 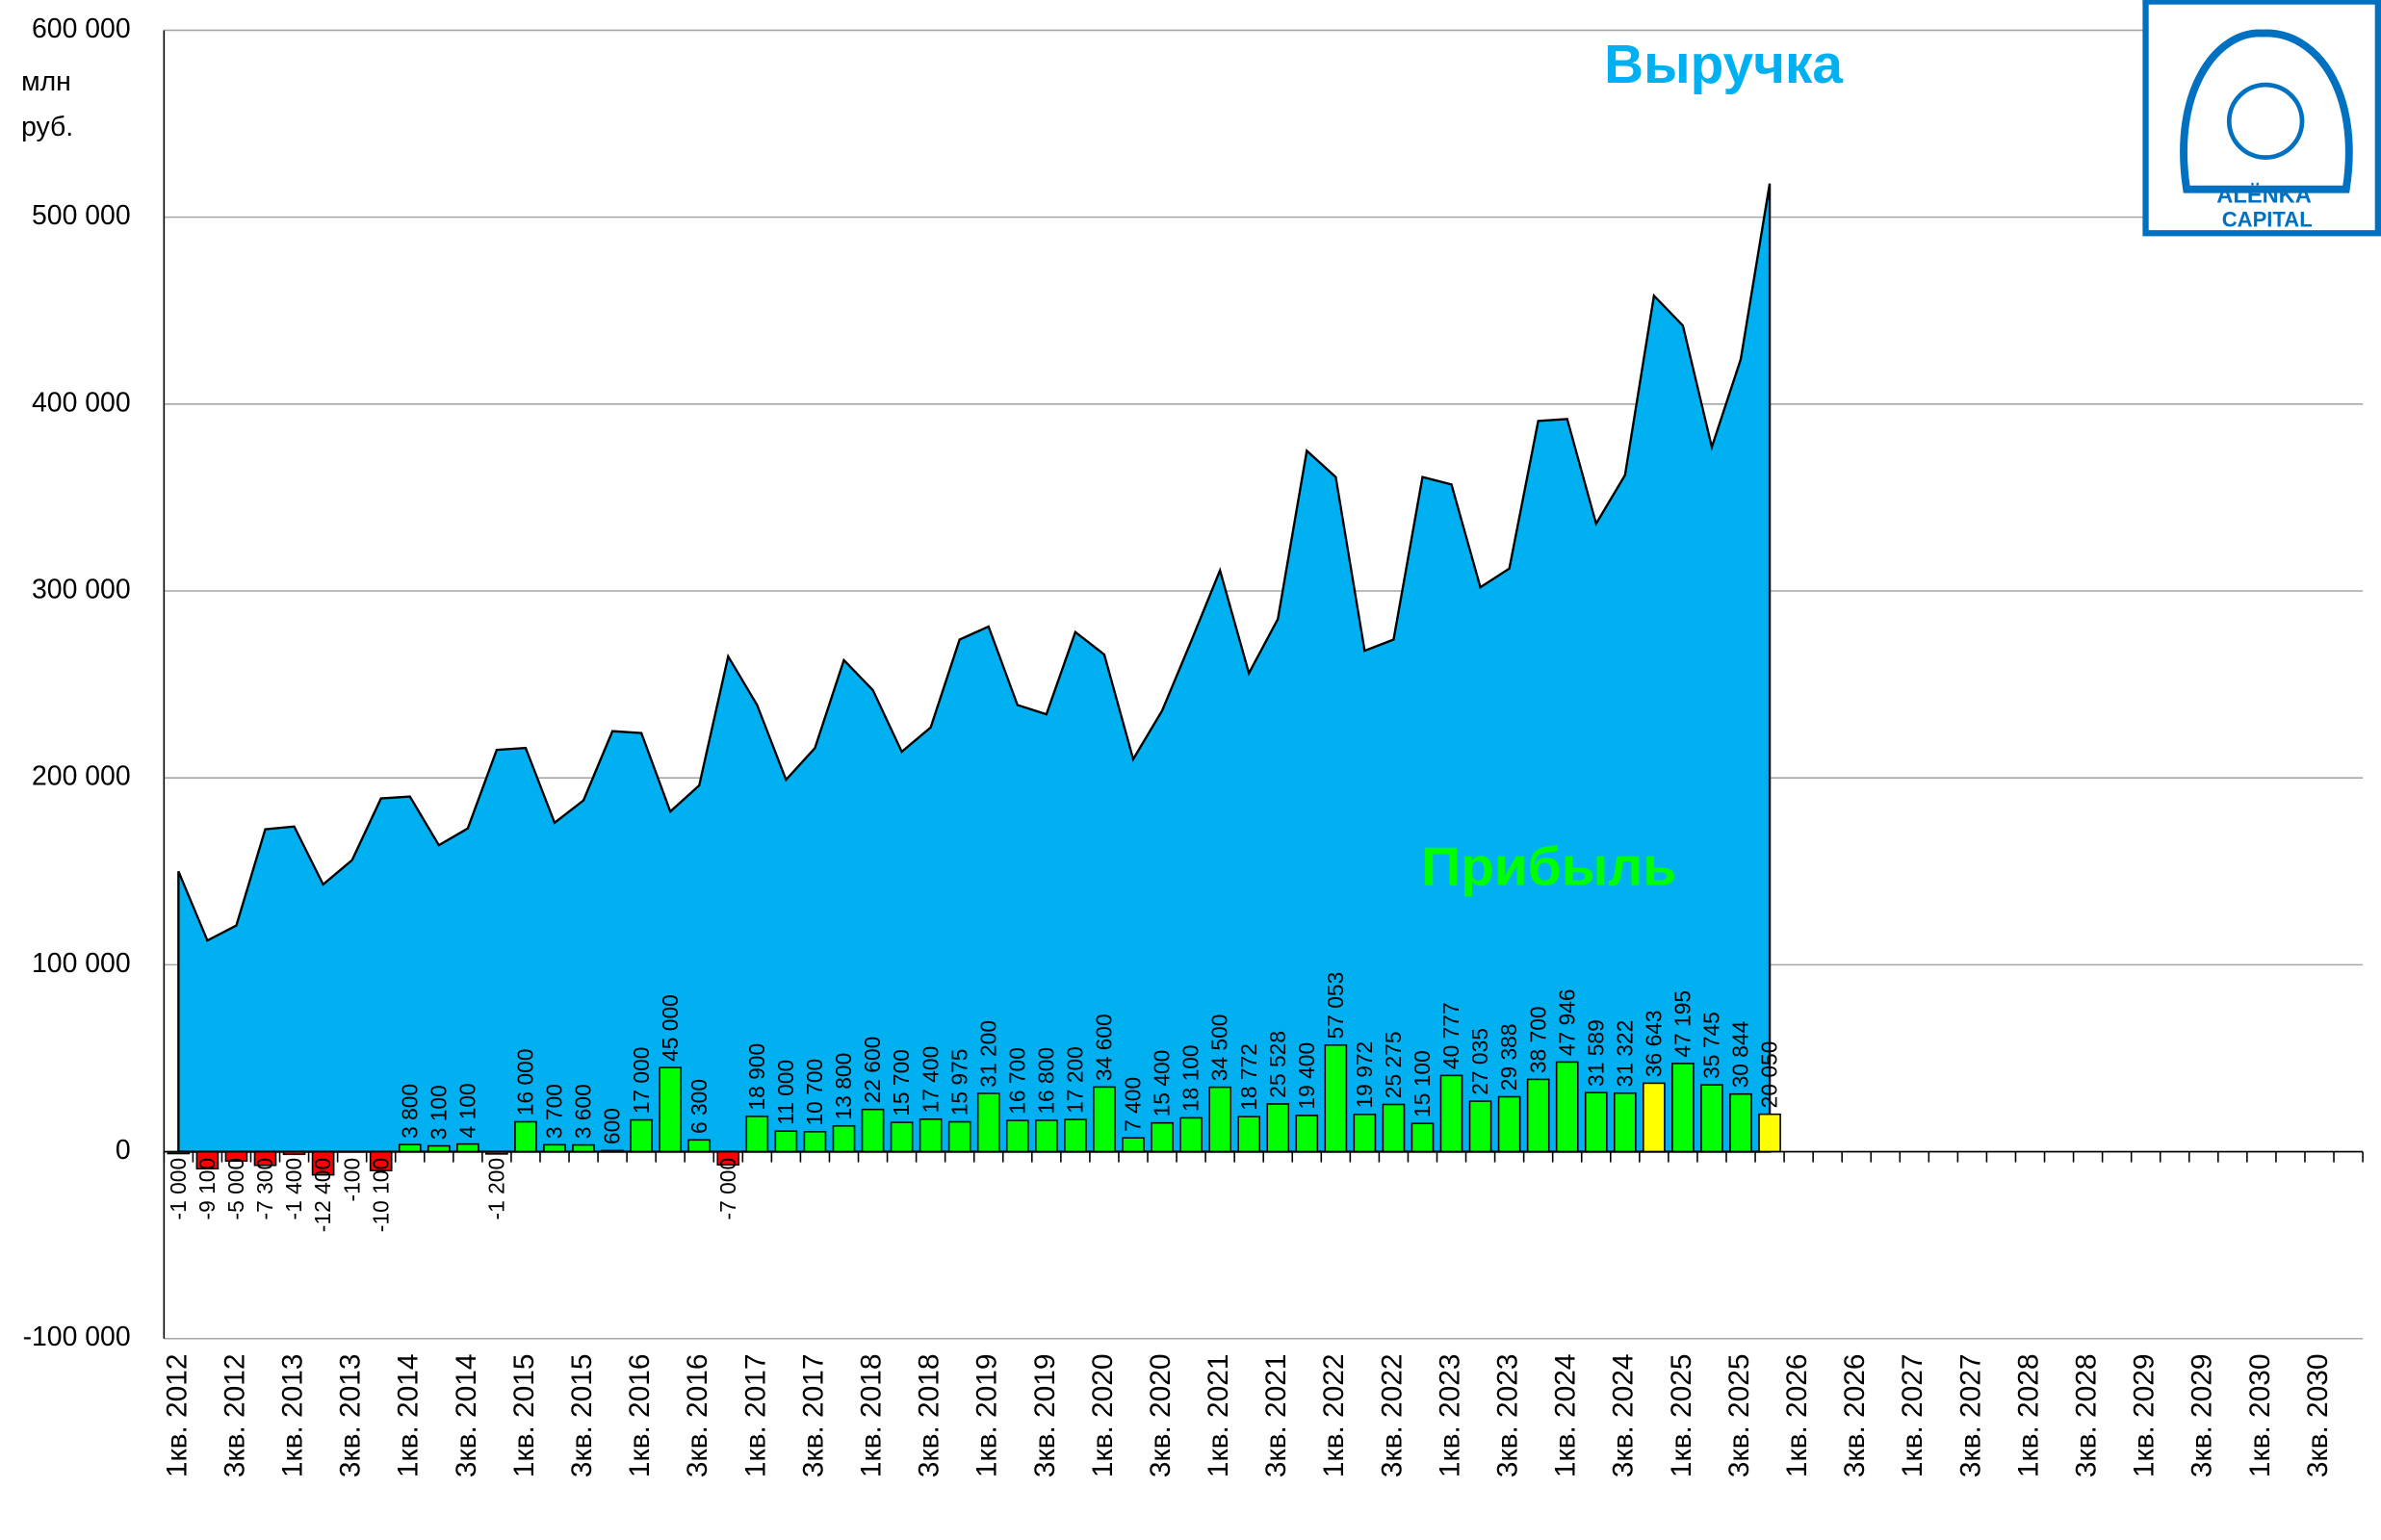 What do you see at coordinates (1681, 1415) in the screenshot?
I see `x-tick-label: 1кв. 2025` at bounding box center [1681, 1415].